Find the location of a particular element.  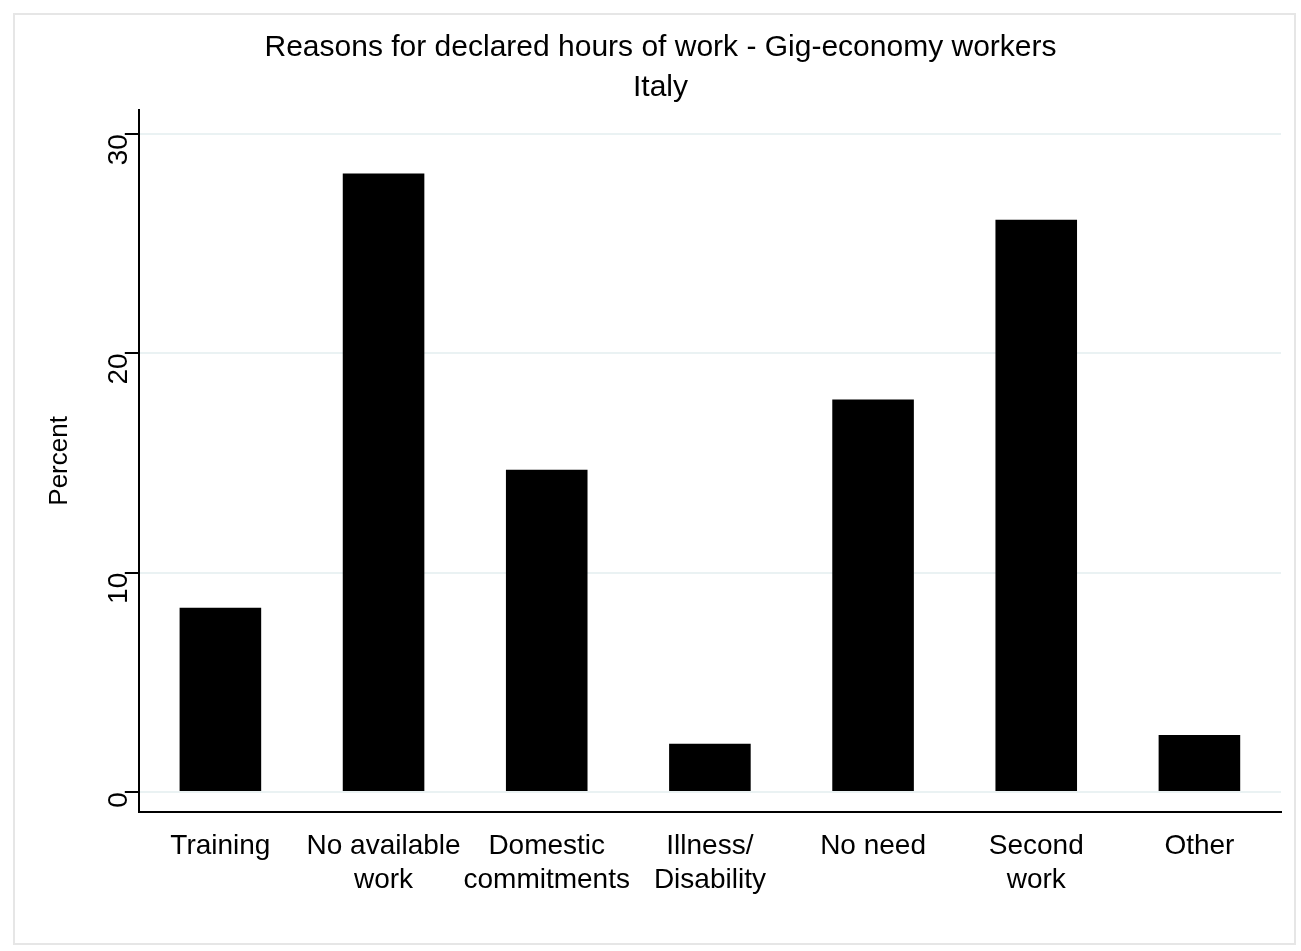

y-tick-label: 20 is located at coordinates (117, 369).